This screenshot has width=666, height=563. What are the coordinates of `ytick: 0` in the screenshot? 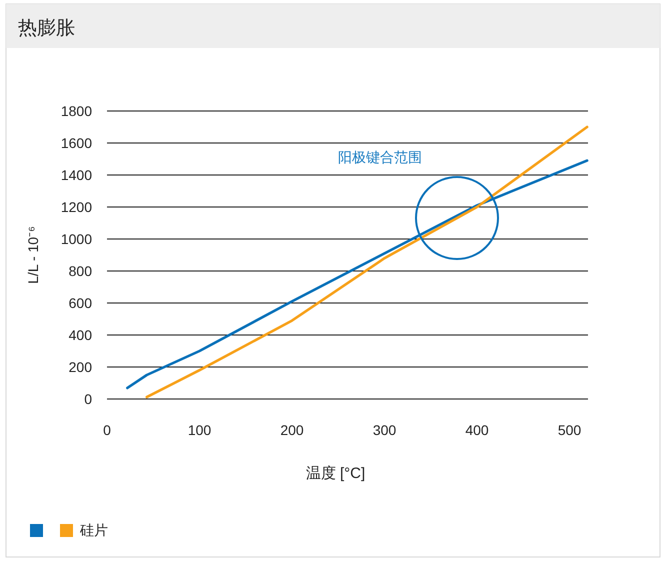 It's located at (88, 399).